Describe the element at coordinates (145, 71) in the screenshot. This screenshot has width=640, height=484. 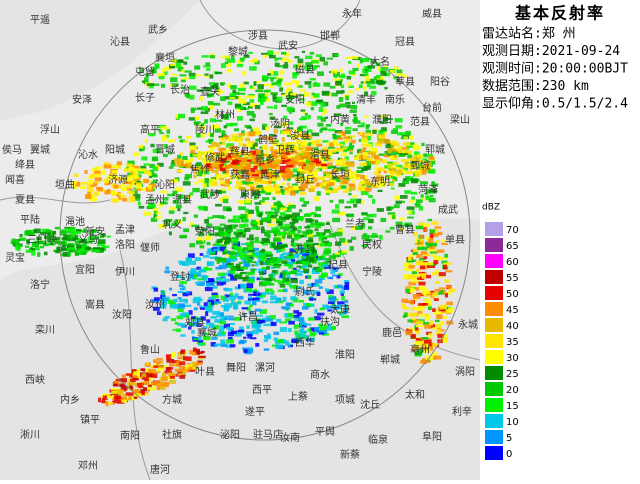
I see `place-label: 屯留` at that location.